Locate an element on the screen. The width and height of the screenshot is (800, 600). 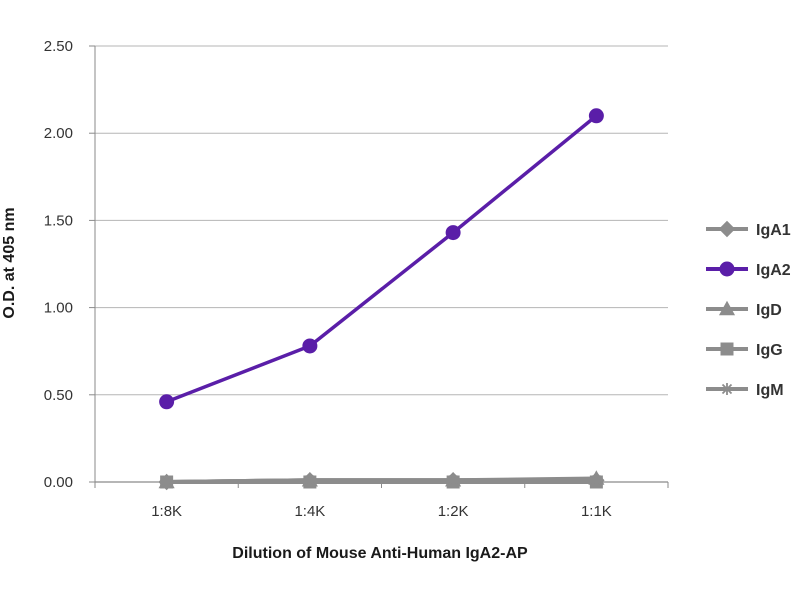
x-tick-label: 1:8K is located at coordinates (166, 511).